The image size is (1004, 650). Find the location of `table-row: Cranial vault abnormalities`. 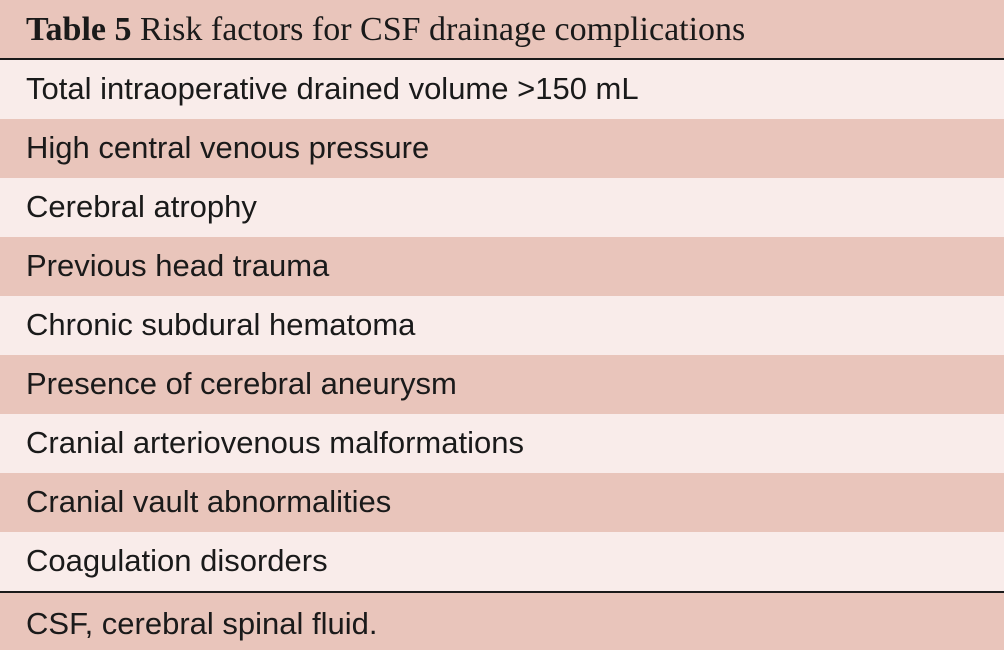

table-row: Cranial vault abnormalities is located at coordinates (502, 502).